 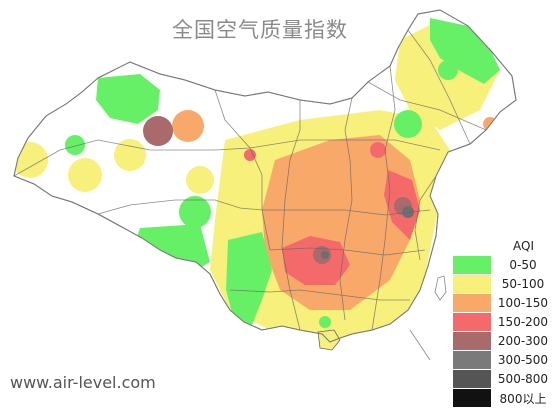 I want to click on watermark: www.air-level.com, so click(x=83, y=382).